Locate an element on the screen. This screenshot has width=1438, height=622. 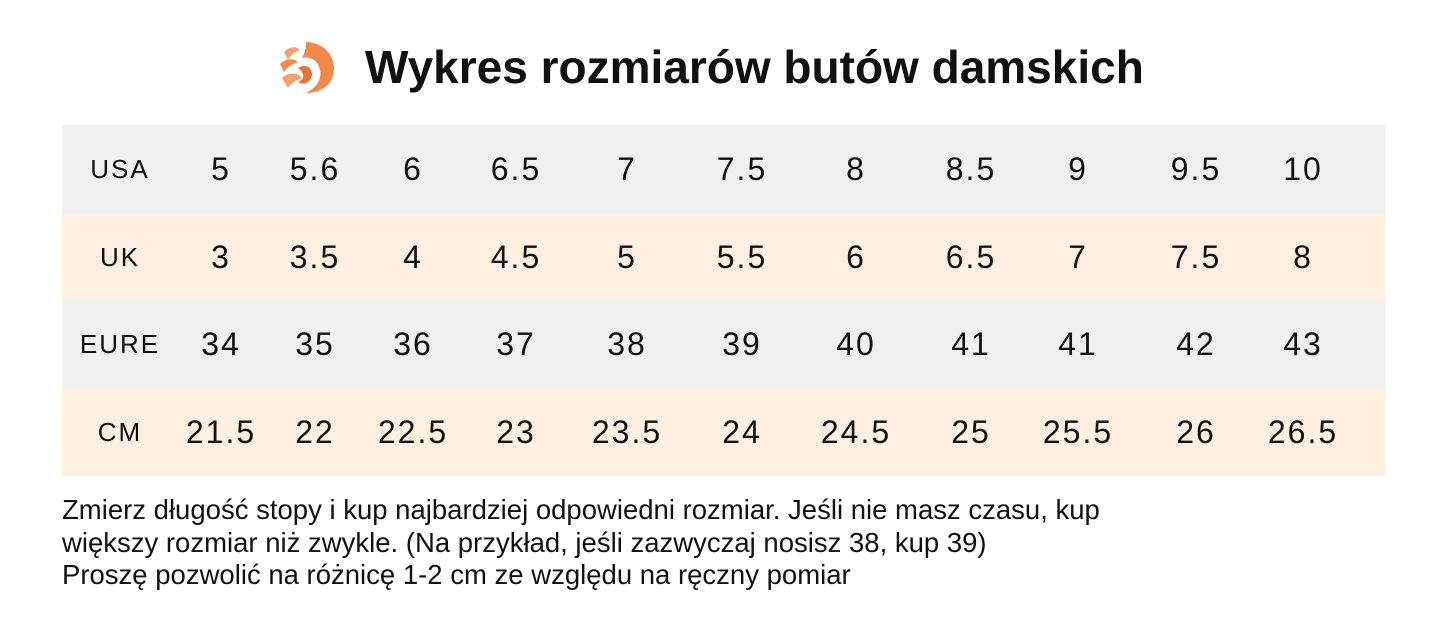
table-row: EURE 34 35 36 37 38 39 40 41 41 42 43 is located at coordinates (723, 344).